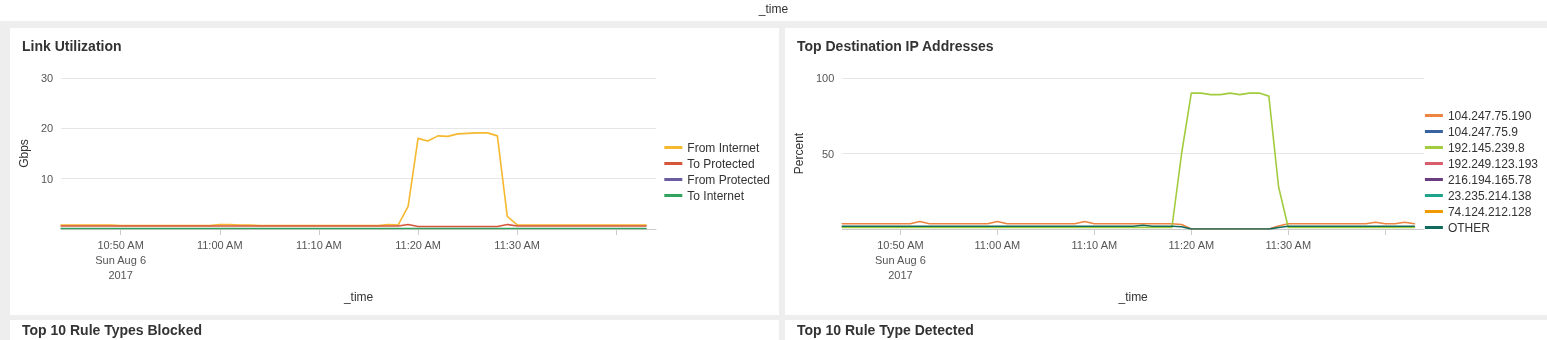 Image resolution: width=1547 pixels, height=340 pixels. I want to click on legend-label: 23.235.214.138, so click(1489, 195).